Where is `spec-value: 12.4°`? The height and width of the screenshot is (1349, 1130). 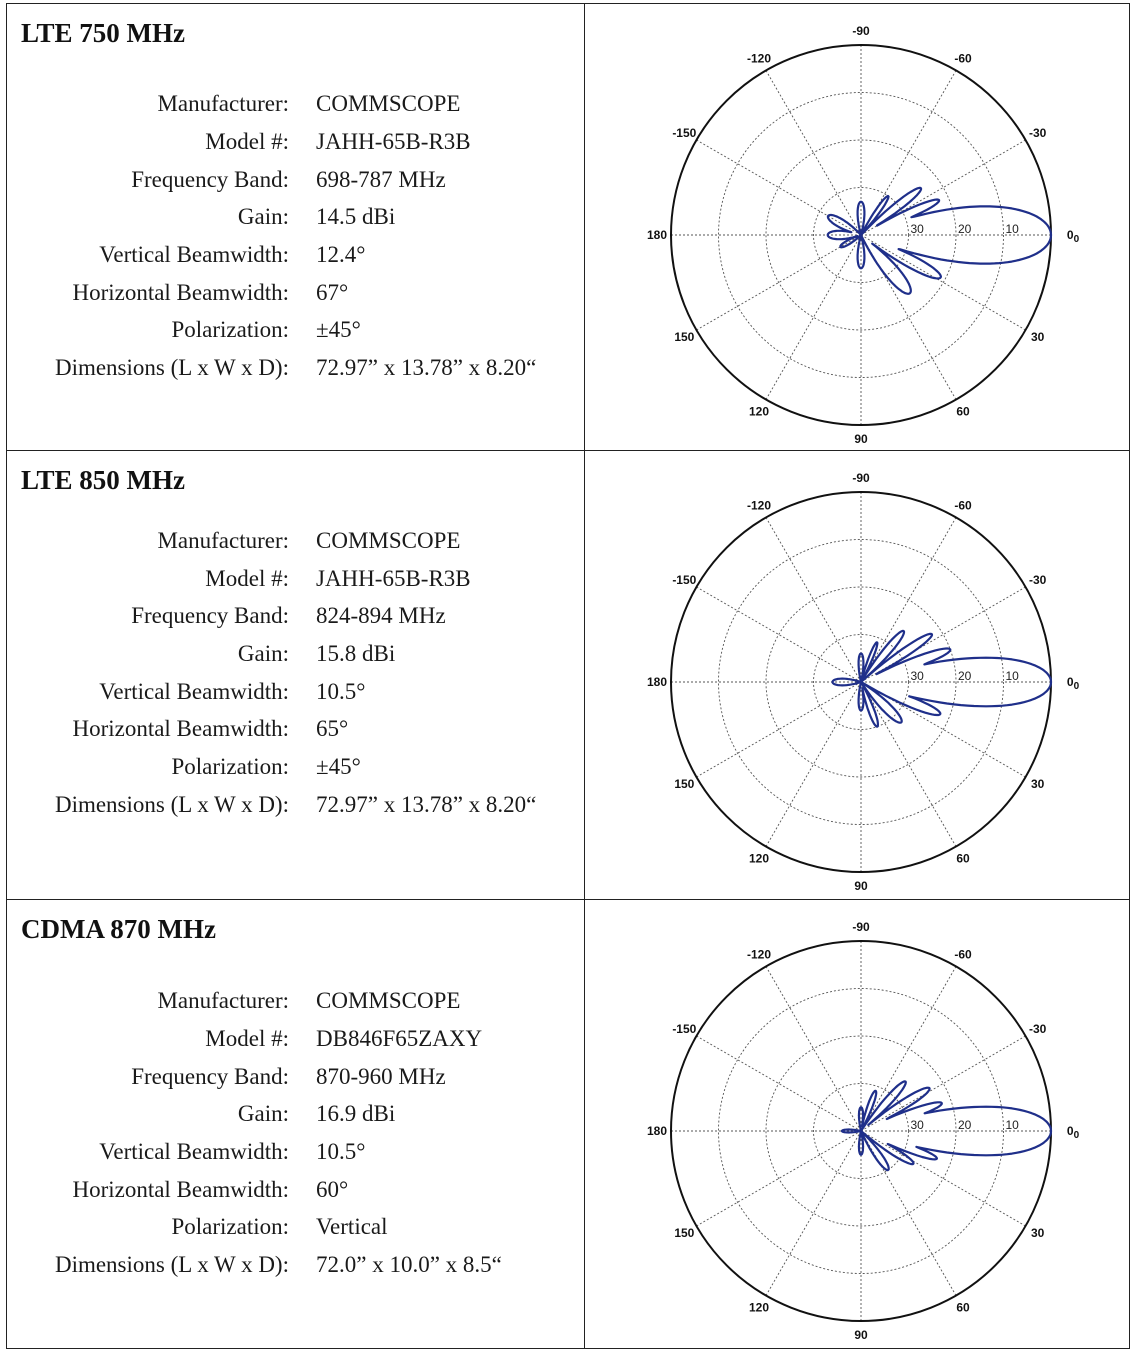 spec-value: 12.4° is located at coordinates (341, 254).